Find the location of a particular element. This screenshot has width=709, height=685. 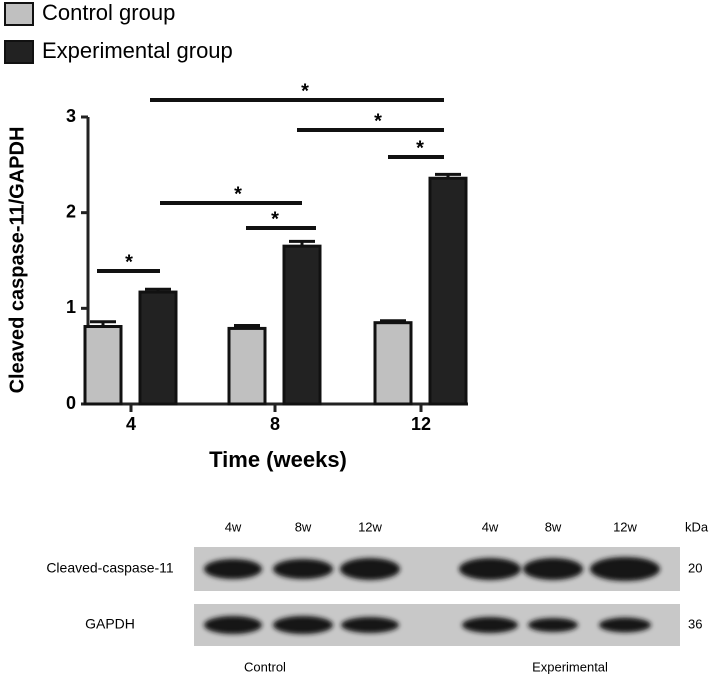

kda-label: 20 is located at coordinates (695, 567).